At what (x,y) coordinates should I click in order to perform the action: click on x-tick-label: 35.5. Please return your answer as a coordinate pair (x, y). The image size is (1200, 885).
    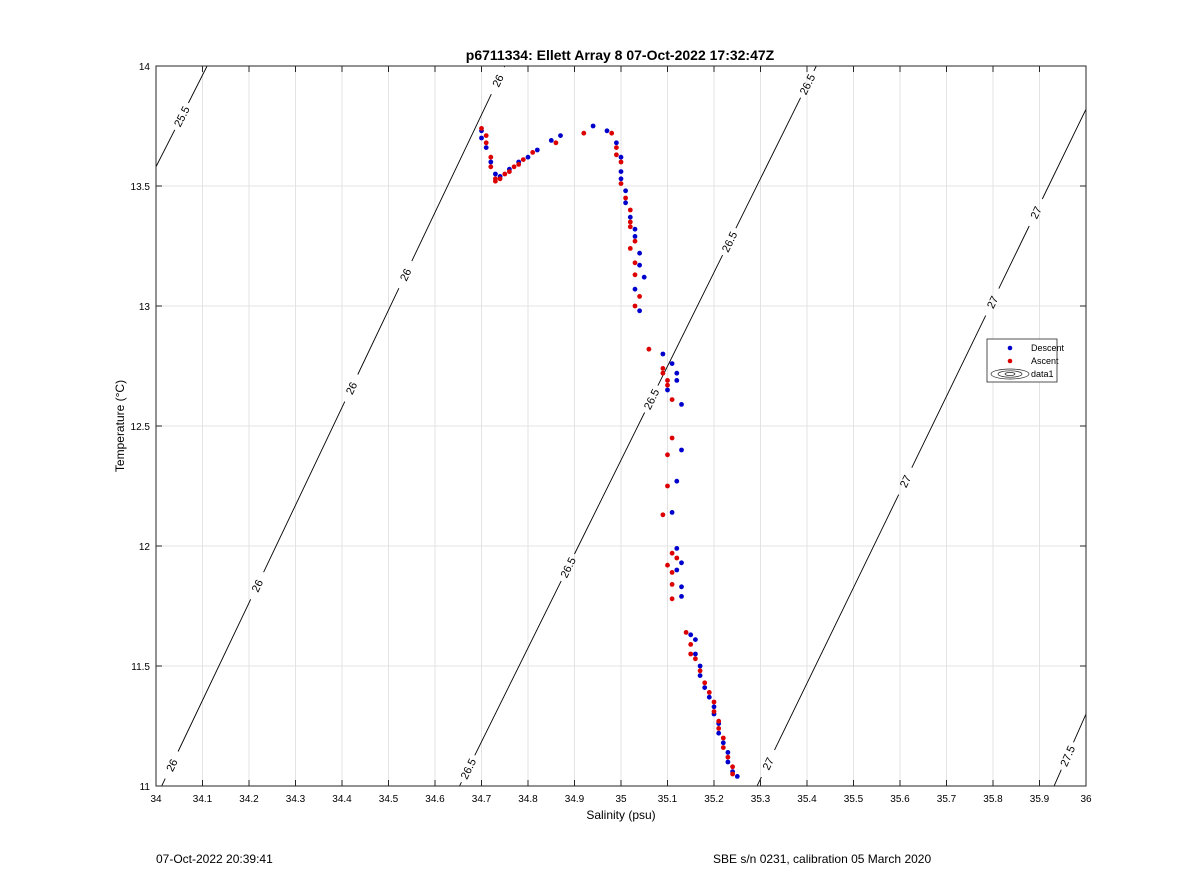
    Looking at the image, I should click on (854, 799).